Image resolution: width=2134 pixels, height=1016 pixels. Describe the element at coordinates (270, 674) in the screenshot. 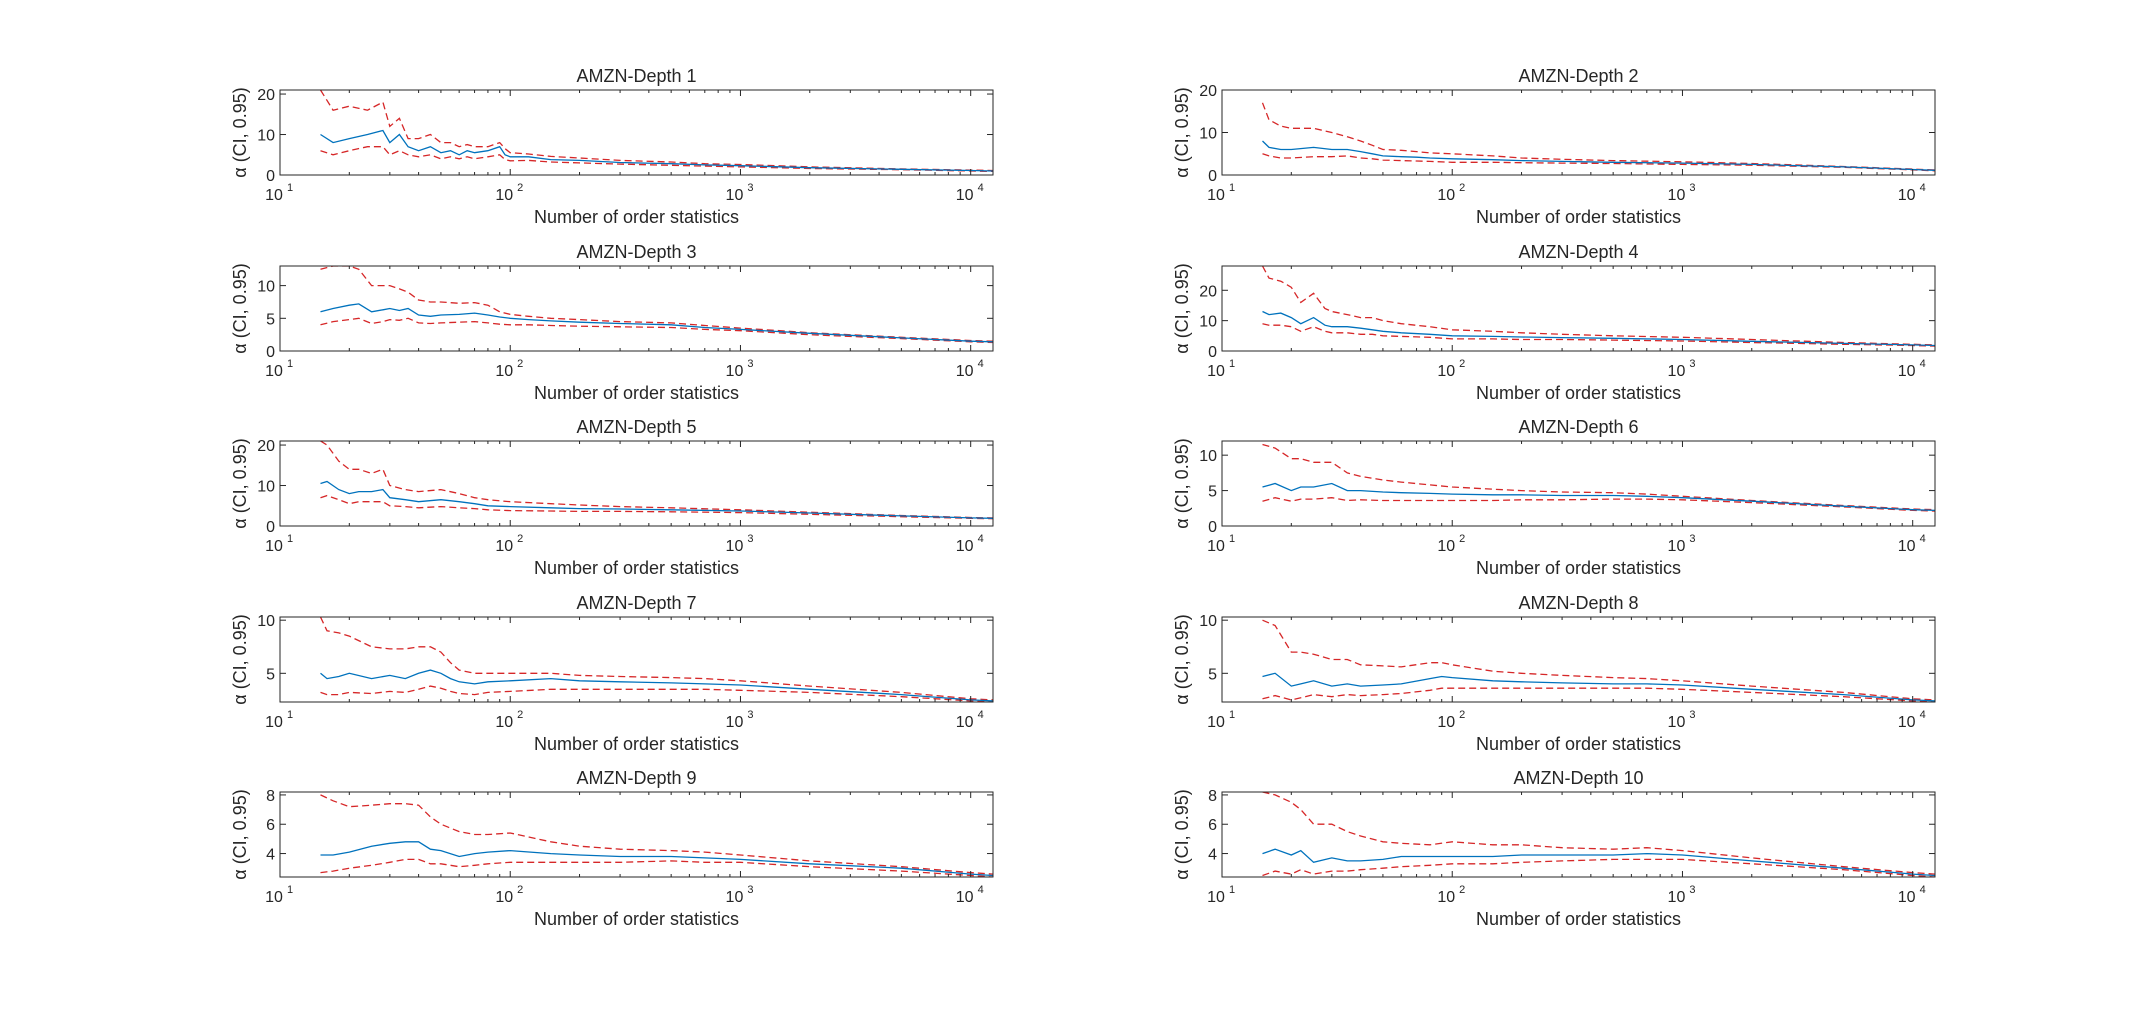

I see `y-tick-label: 5` at that location.